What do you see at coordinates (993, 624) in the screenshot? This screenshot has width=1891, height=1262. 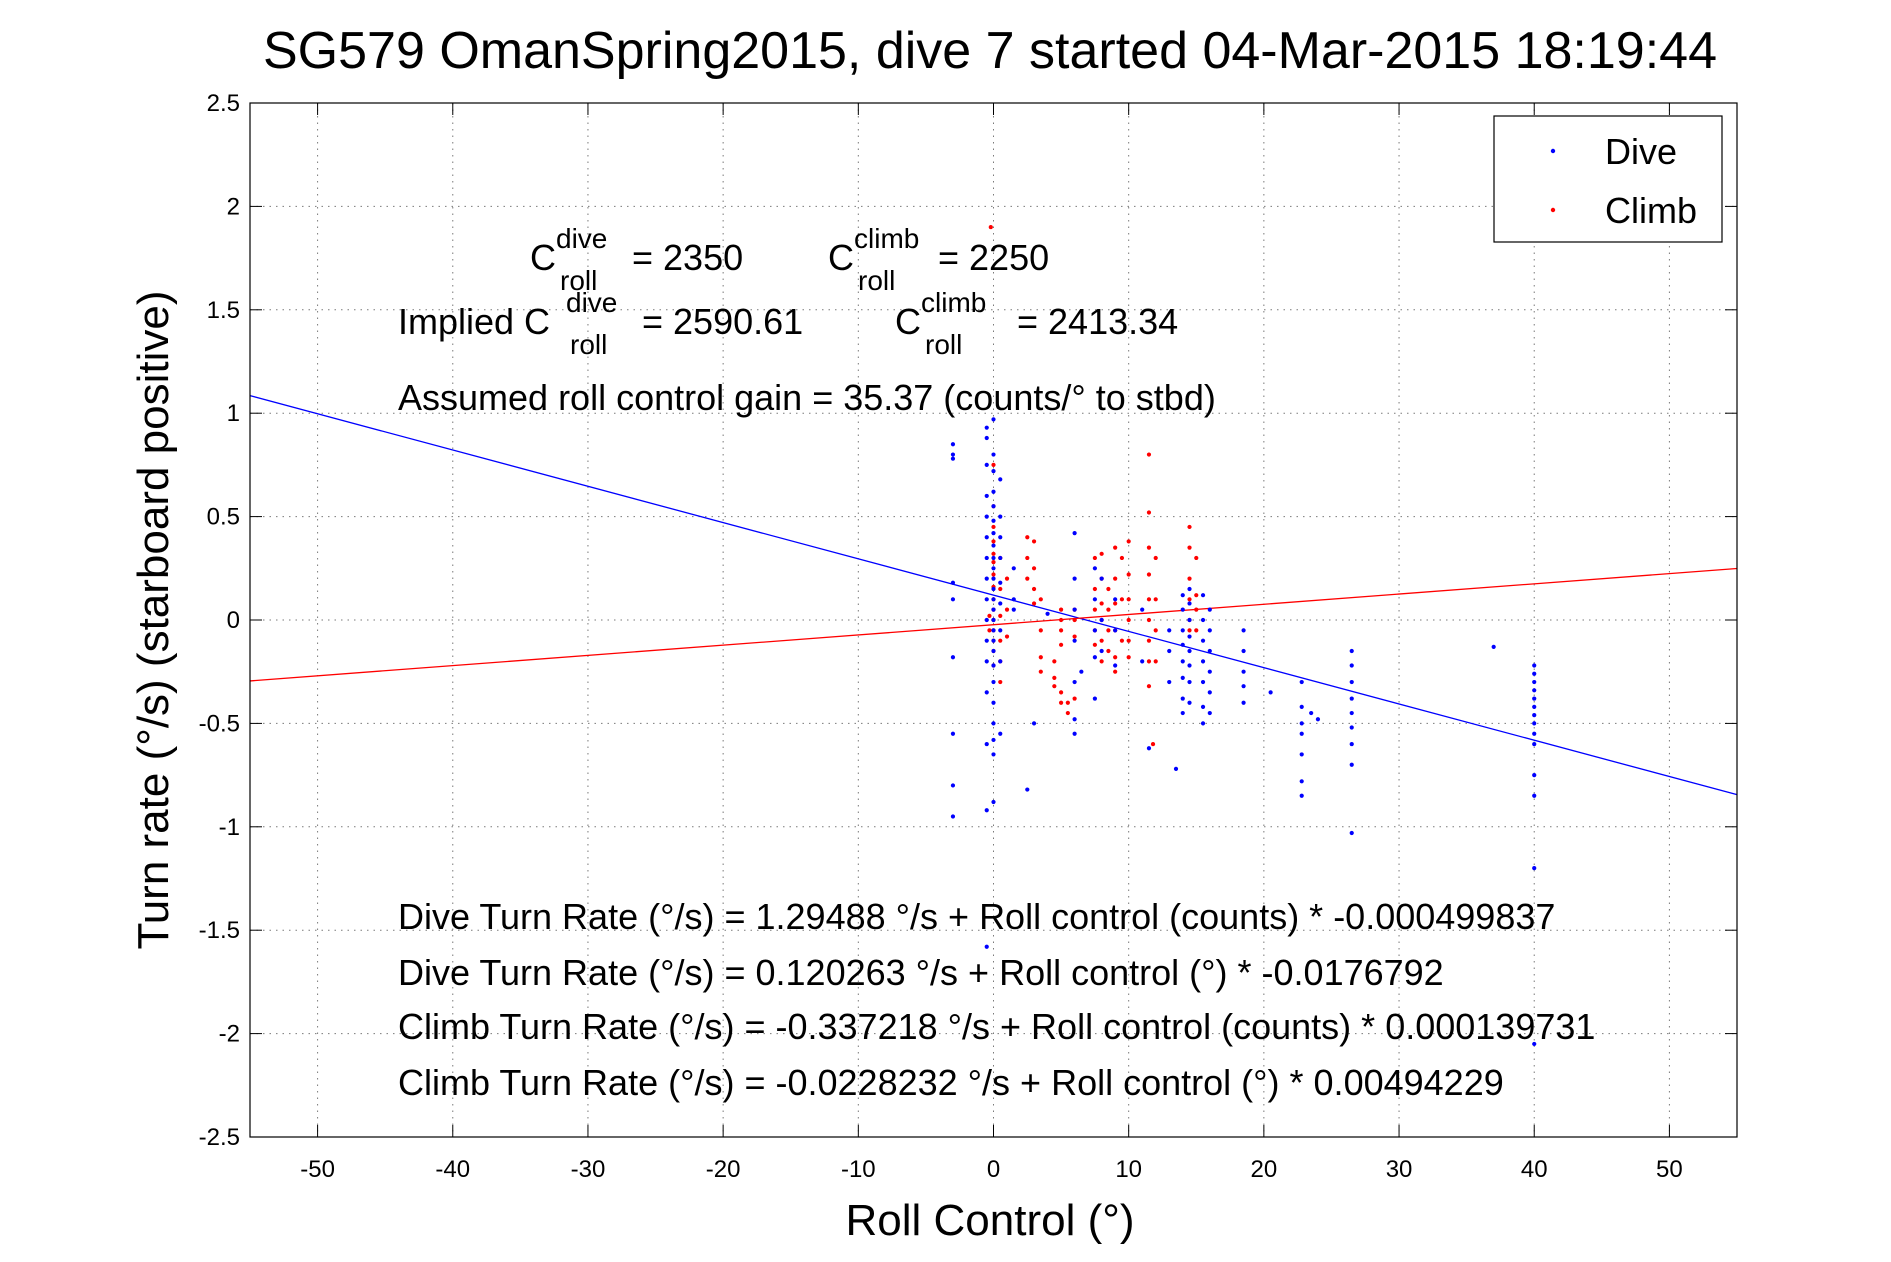 I see `climb-fit-line` at bounding box center [993, 624].